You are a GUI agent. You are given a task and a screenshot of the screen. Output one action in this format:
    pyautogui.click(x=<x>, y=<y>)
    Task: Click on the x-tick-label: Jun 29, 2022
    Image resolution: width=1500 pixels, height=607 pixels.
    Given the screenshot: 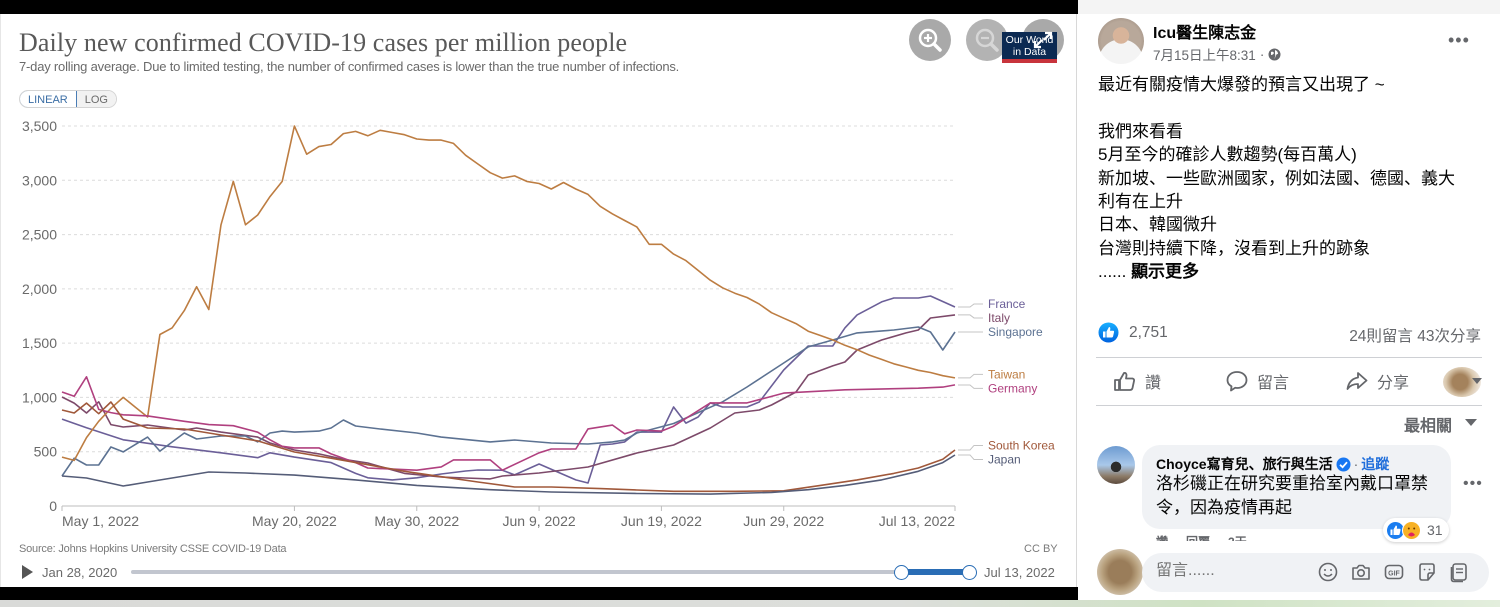 What is the action you would take?
    pyautogui.click(x=783, y=521)
    